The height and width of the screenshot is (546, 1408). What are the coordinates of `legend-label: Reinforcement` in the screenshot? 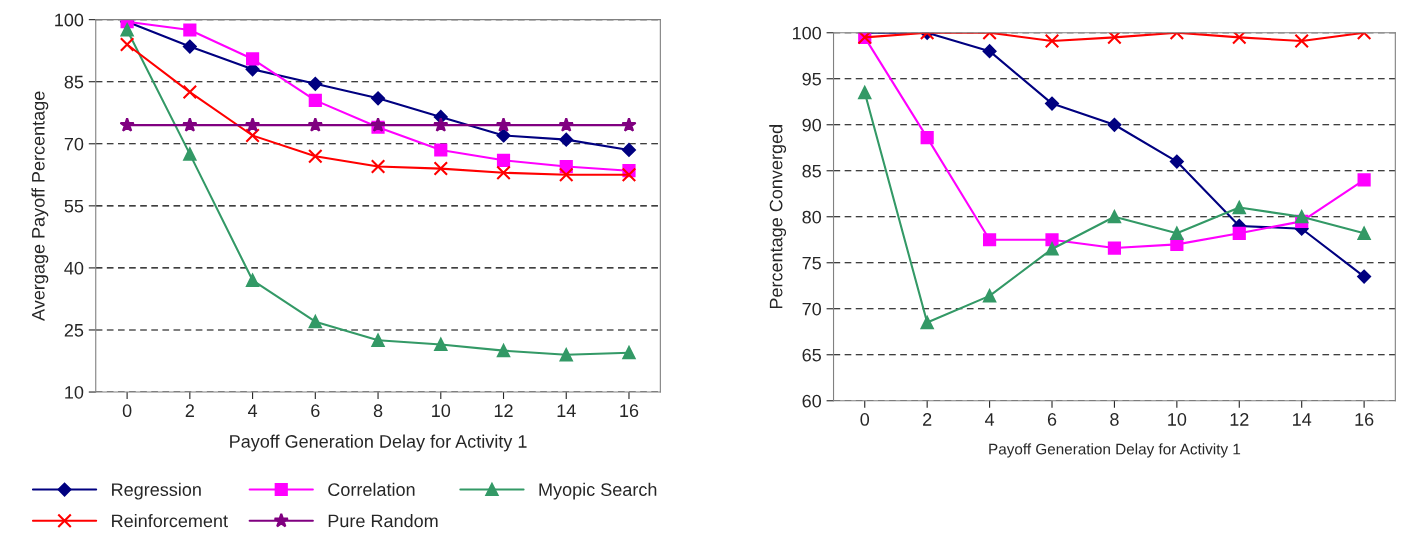 It's located at (170, 521).